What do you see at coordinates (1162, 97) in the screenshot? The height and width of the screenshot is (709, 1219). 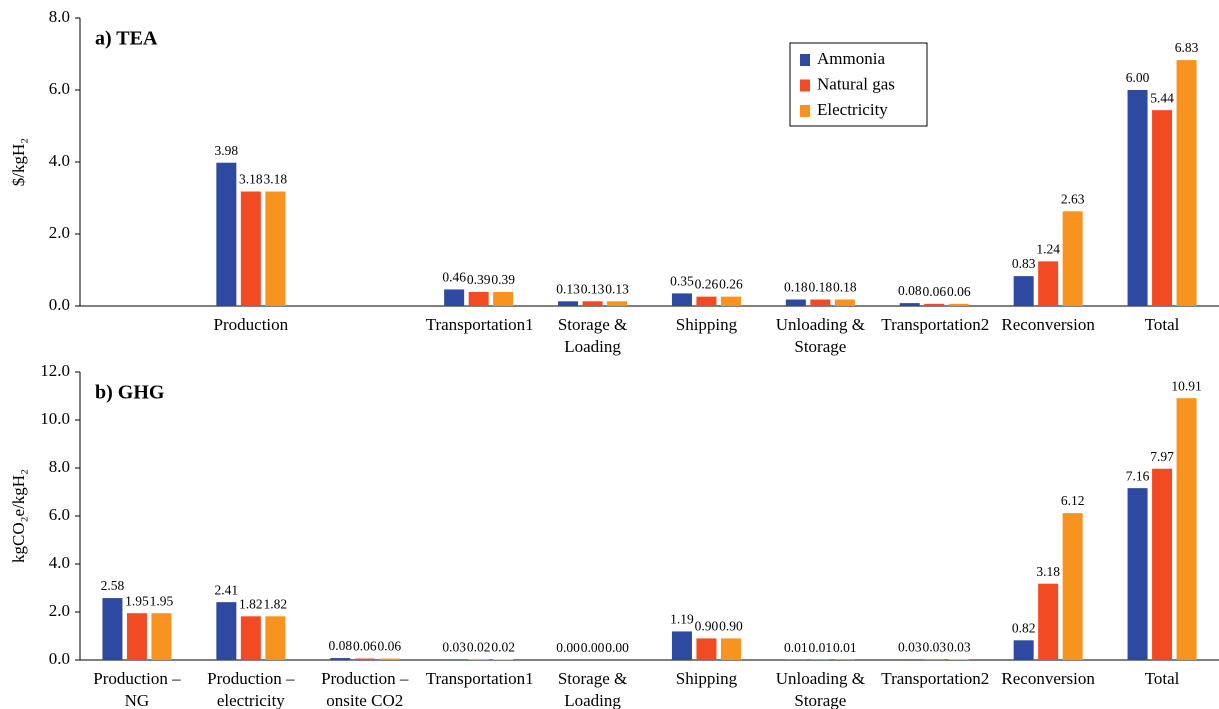 I see `value-label: 5.44` at bounding box center [1162, 97].